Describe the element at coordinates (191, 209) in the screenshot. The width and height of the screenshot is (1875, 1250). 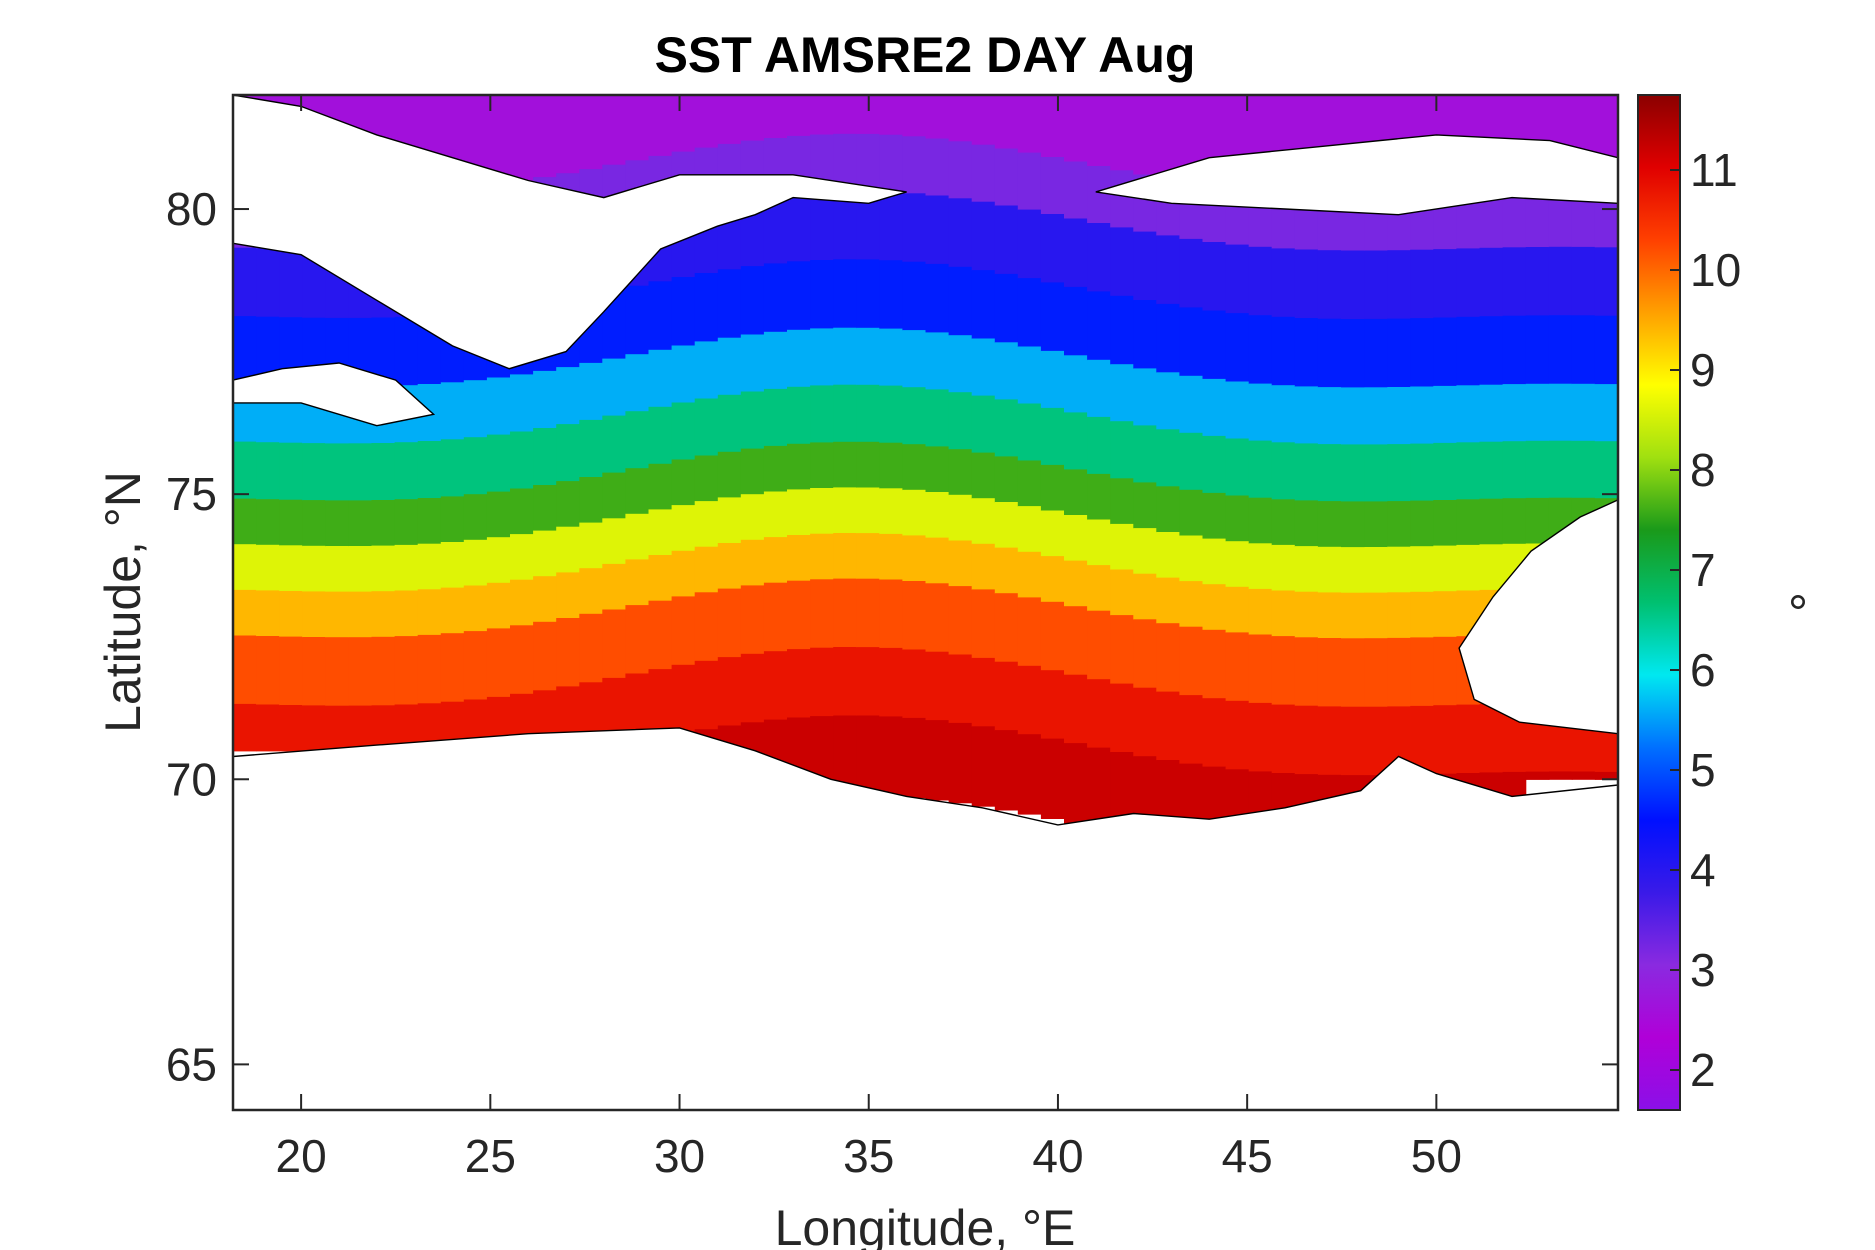
I see `y-tick-label: 80` at that location.